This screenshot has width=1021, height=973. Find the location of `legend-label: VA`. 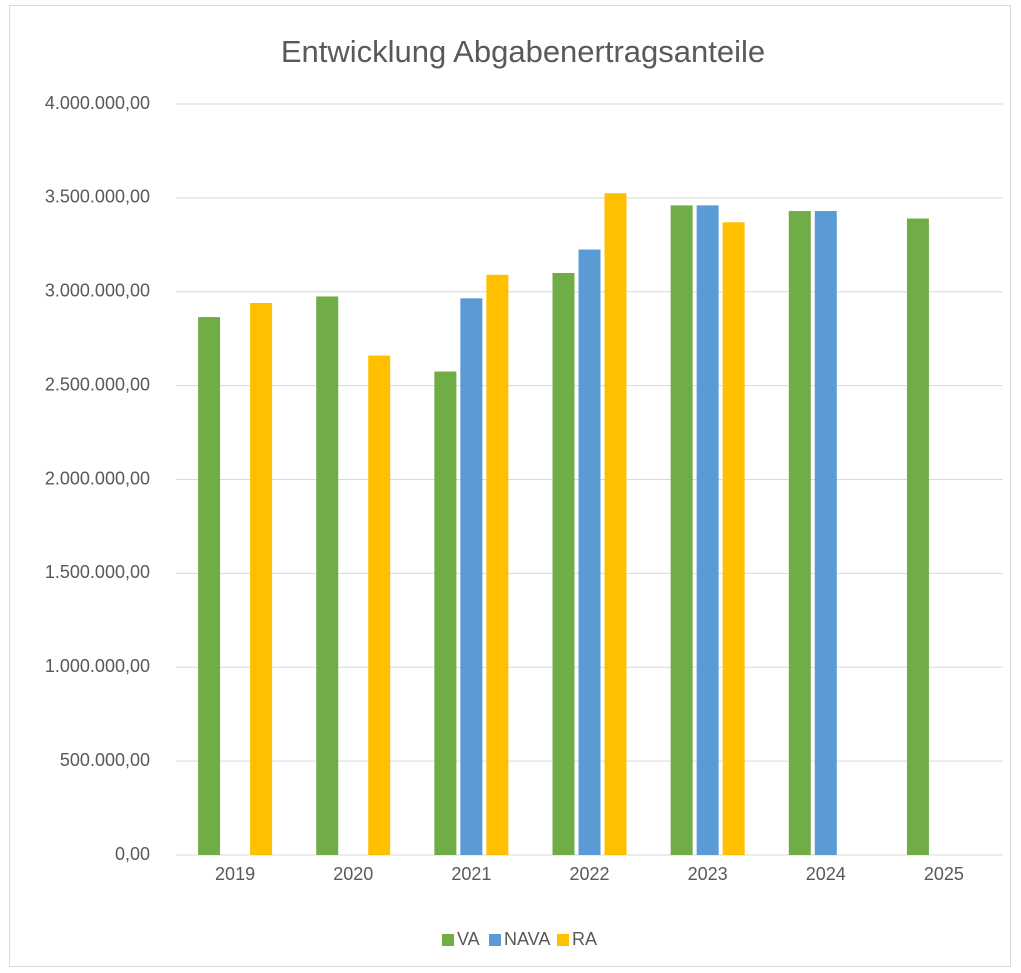

legend-label: VA is located at coordinates (468, 939).